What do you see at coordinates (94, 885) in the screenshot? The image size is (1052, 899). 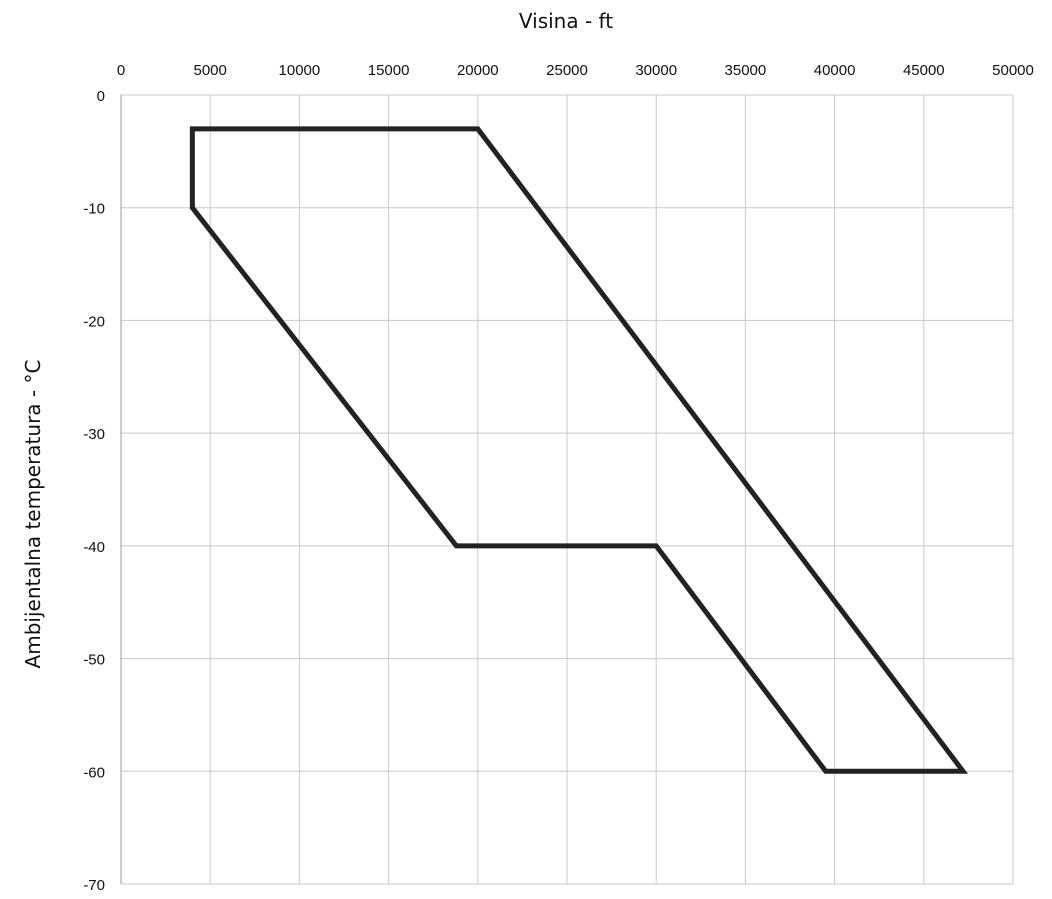 I see `y-tick-label: -70` at bounding box center [94, 885].